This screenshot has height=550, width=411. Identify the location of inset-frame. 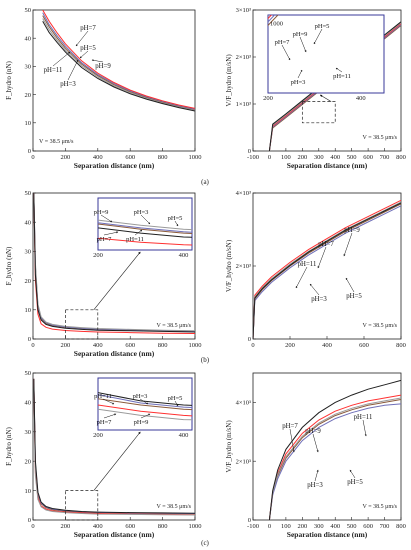
(326, 54).